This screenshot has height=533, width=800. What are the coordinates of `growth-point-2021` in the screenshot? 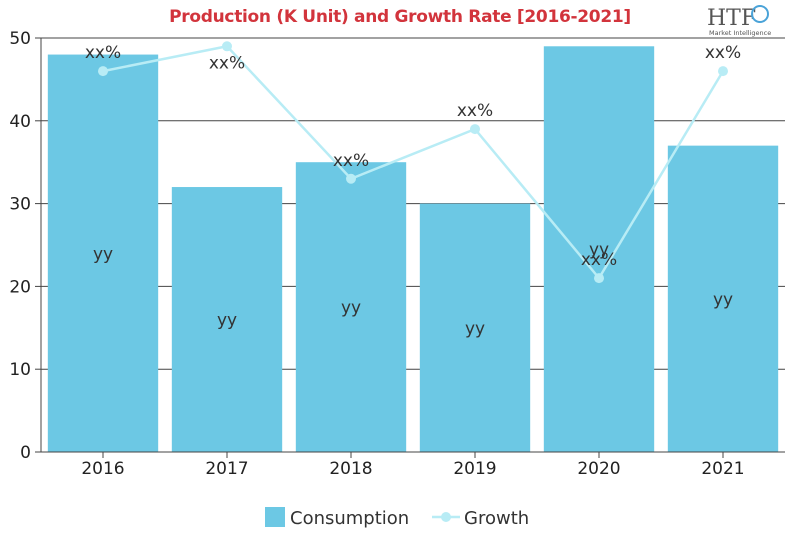 It's located at (723, 71).